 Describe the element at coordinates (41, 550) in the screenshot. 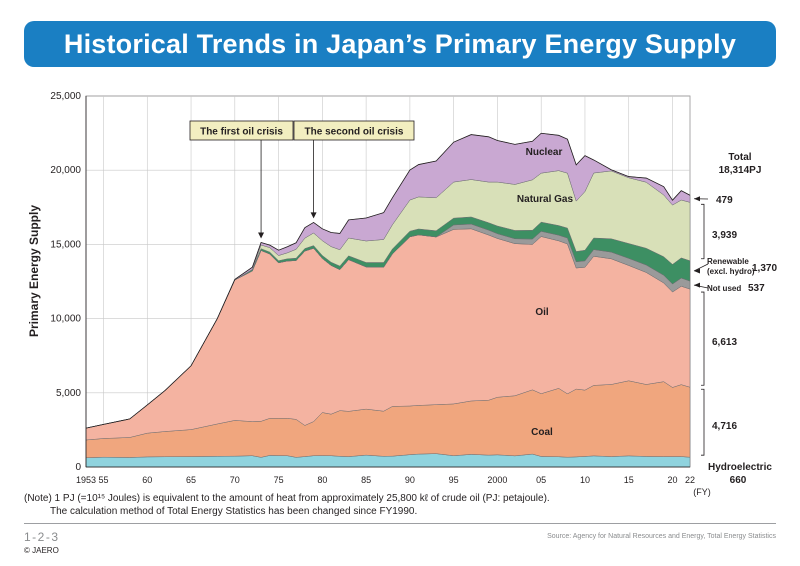

I see `copyright-text: © JAERO` at that location.